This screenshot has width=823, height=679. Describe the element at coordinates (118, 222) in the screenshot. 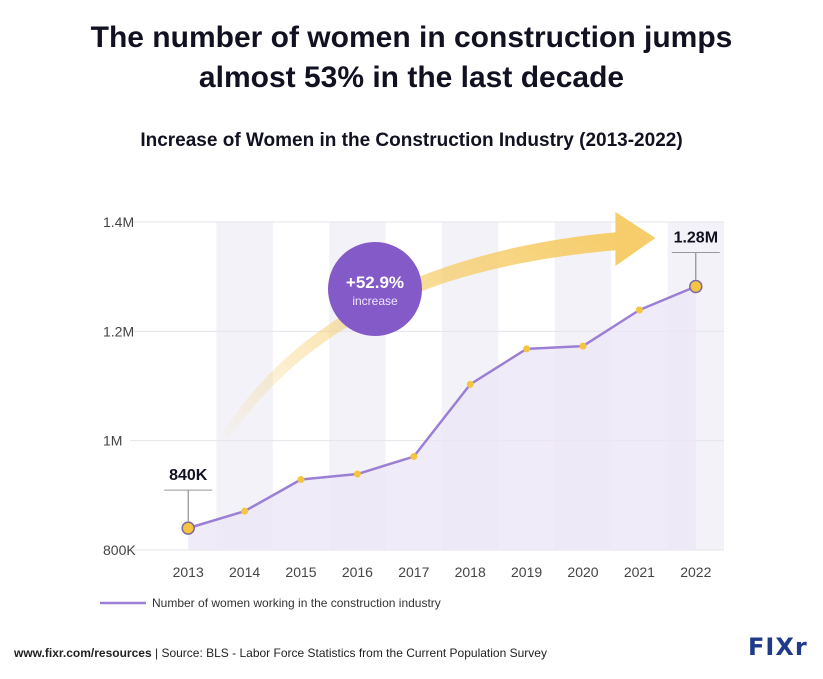

I see `y-tick-label: 1.4M` at that location.